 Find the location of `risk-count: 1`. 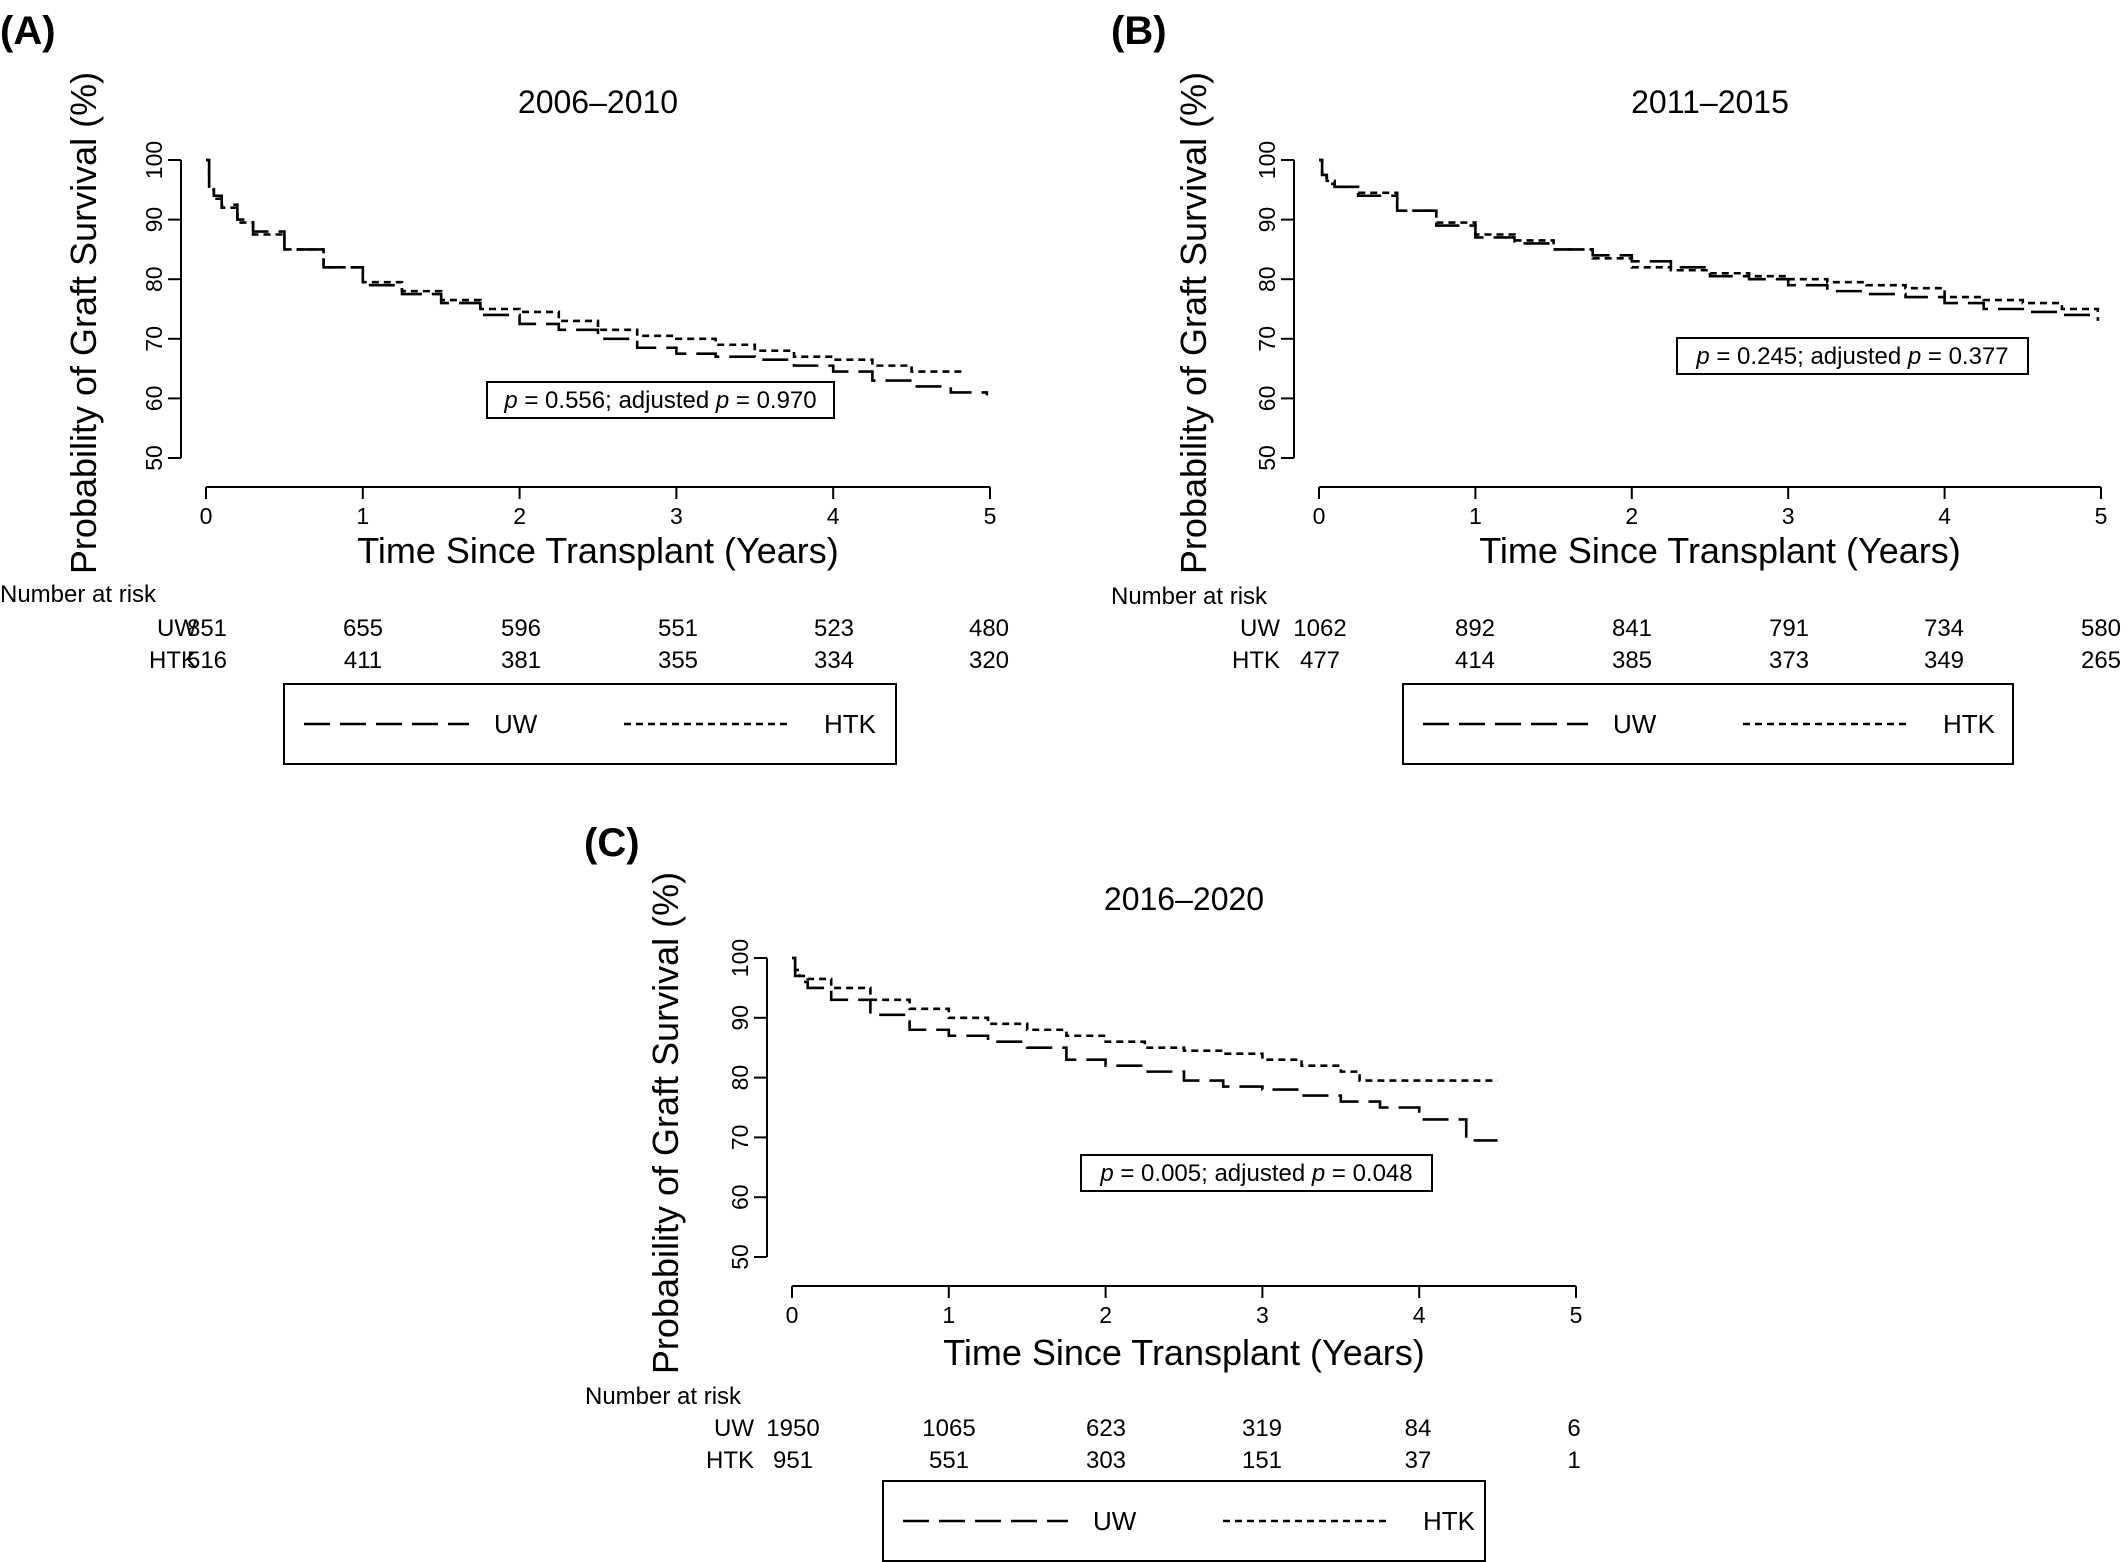

risk-count: 1 is located at coordinates (1573, 1460).